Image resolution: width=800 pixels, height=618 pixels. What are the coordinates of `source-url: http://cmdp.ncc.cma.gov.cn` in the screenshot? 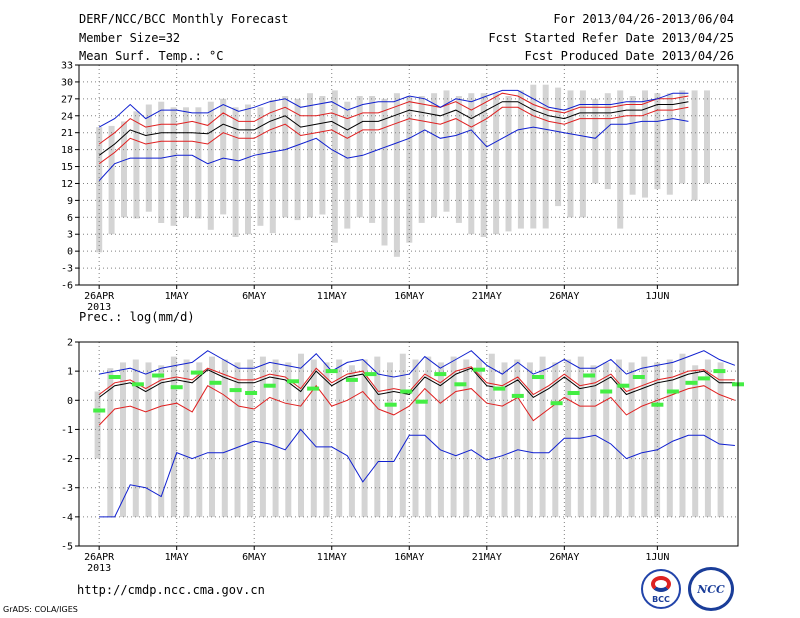 It's located at (171, 590).